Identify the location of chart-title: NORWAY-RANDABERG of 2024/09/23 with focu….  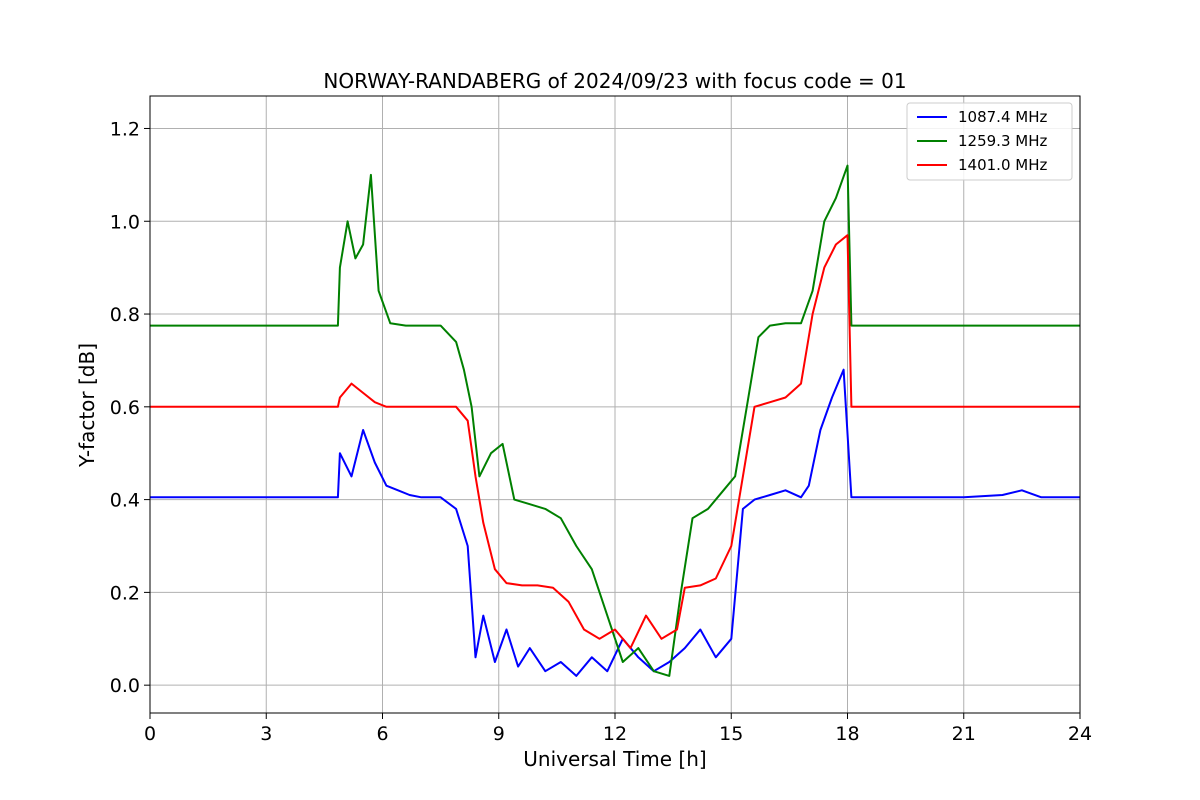
(614, 81).